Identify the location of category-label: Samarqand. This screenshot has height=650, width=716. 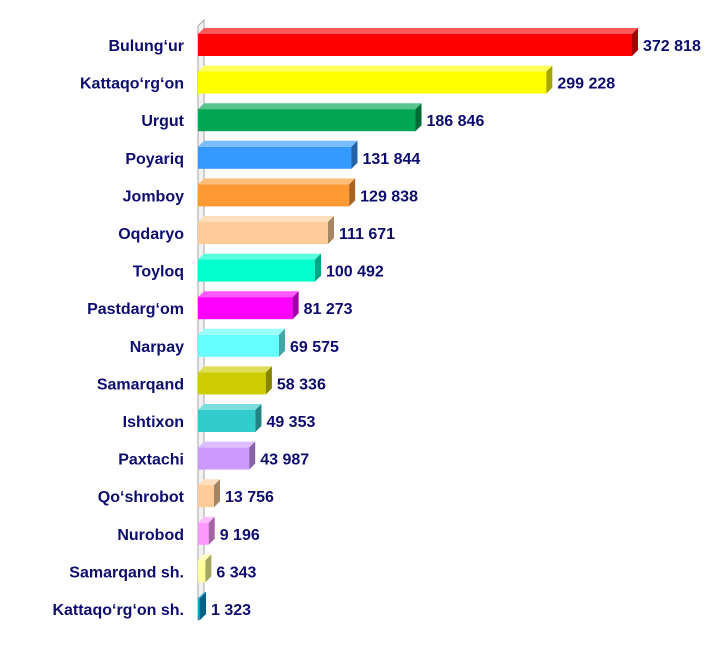
(140, 384).